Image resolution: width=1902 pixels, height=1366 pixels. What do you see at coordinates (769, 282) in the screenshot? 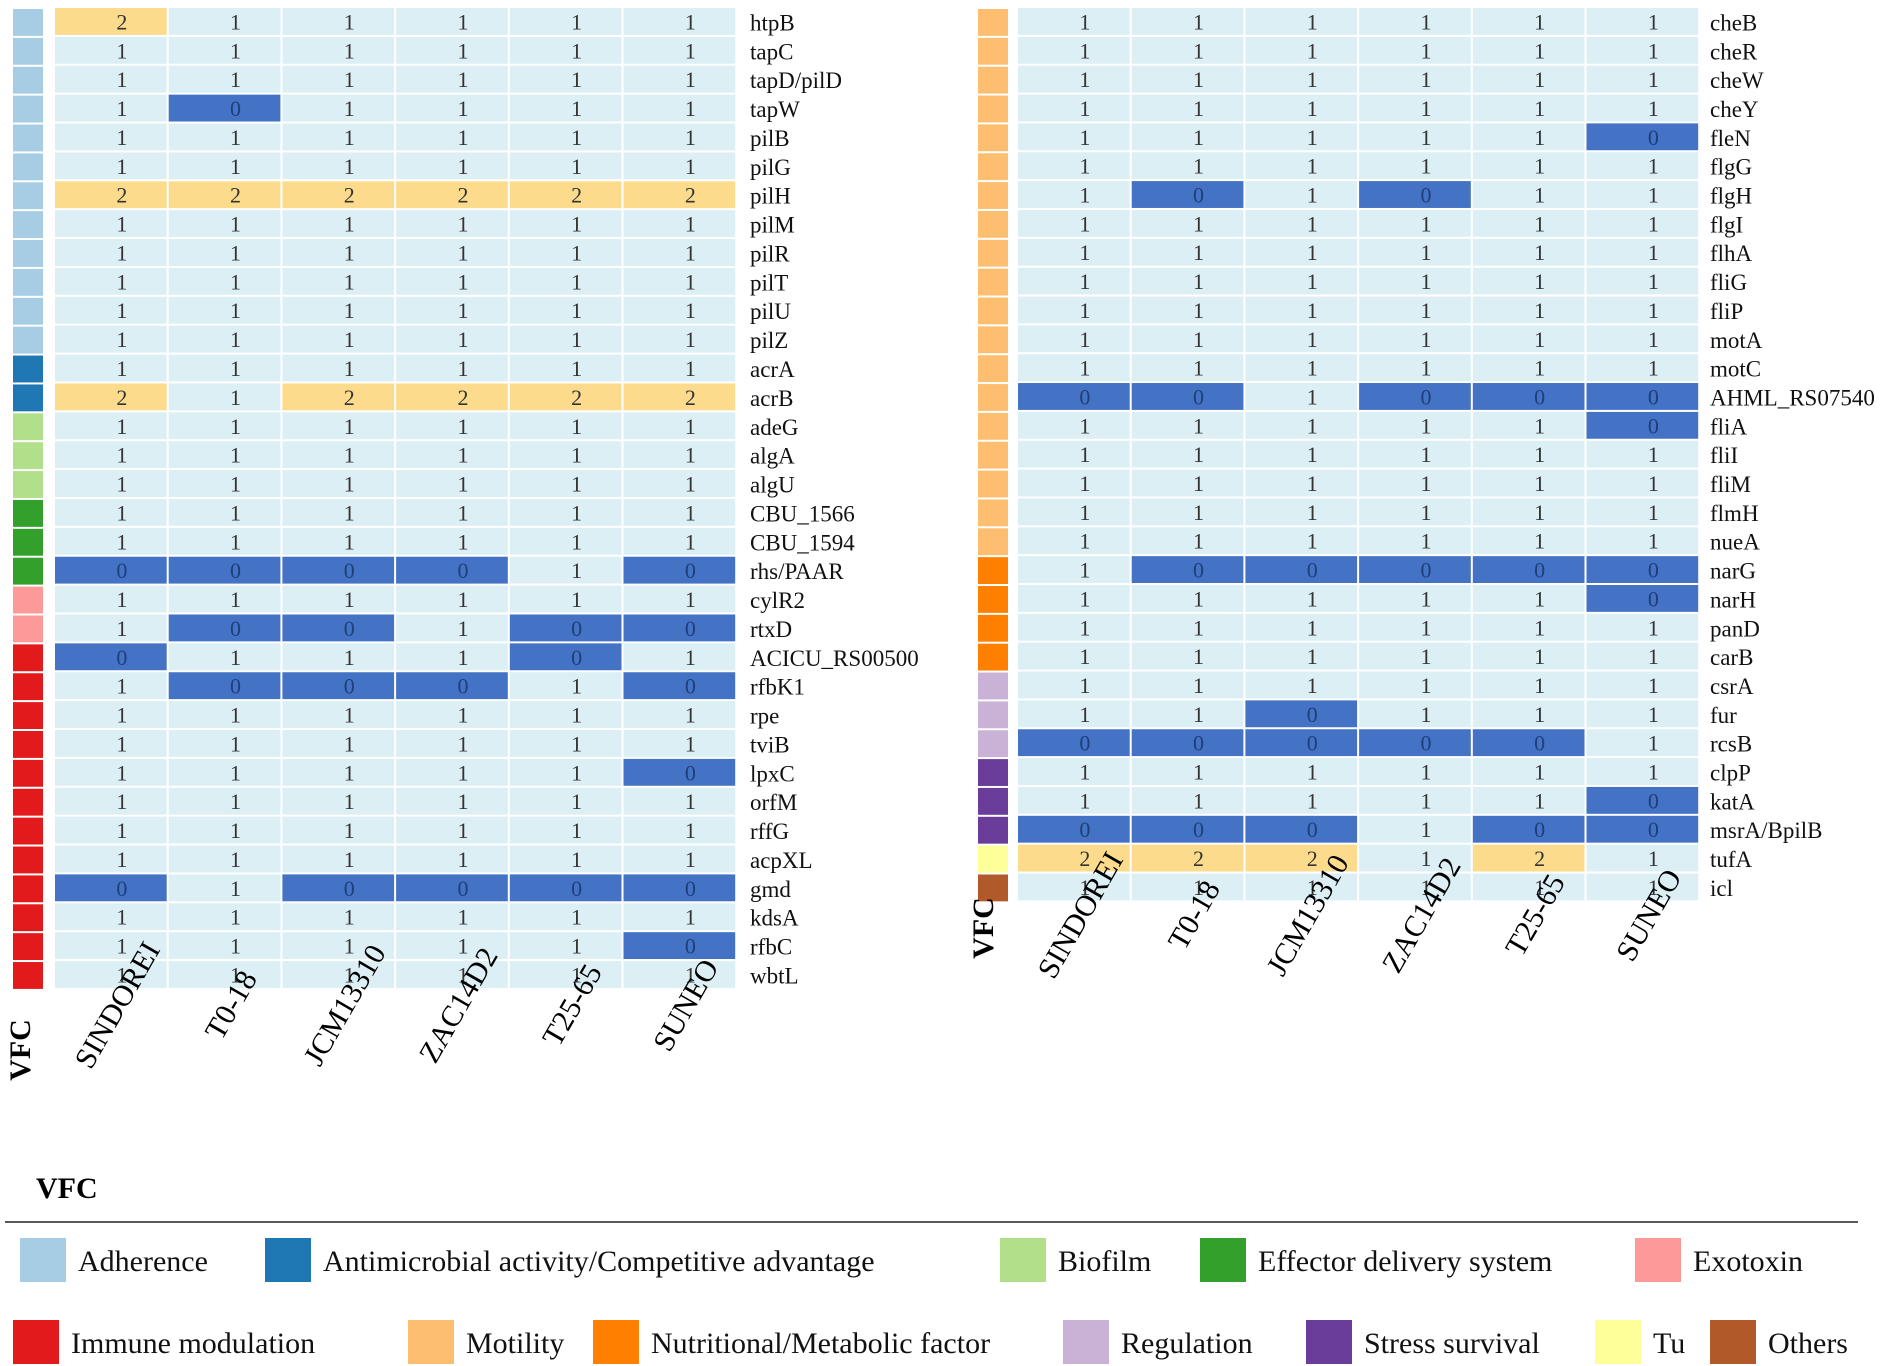
I see `gene-label: pilT` at bounding box center [769, 282].